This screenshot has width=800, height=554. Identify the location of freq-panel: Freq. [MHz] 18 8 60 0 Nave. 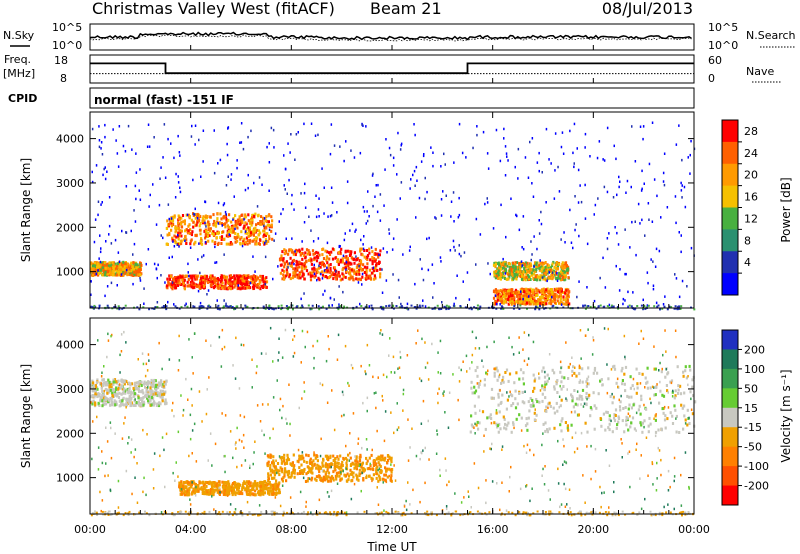
(392, 69).